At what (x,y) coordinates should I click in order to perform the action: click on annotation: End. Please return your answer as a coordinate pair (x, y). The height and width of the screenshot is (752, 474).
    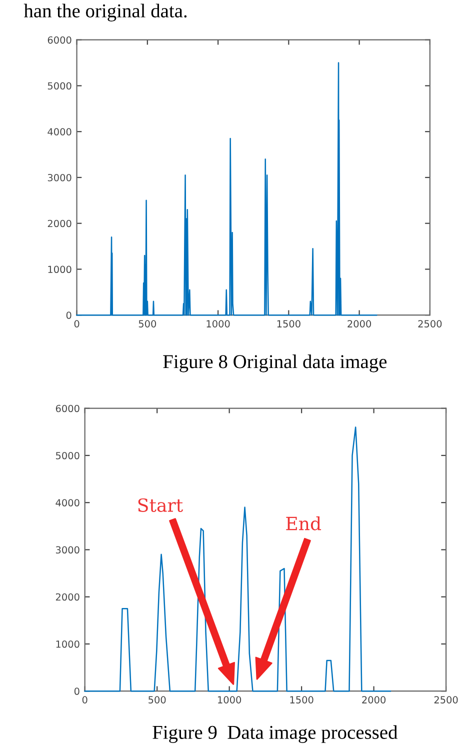
    Looking at the image, I should click on (304, 523).